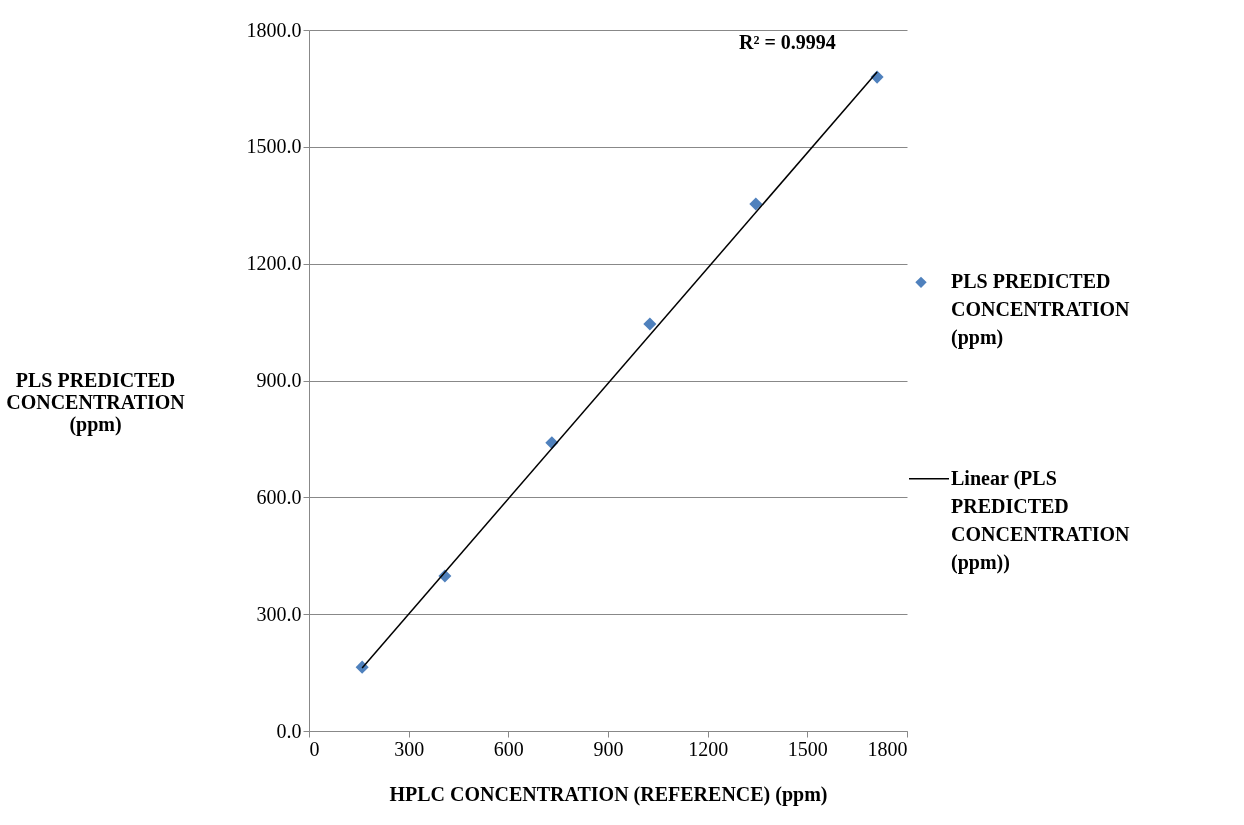 Image resolution: width=1244 pixels, height=825 pixels. What do you see at coordinates (608, 794) in the screenshot?
I see `x-axis-title: HPLC CONCENTRATION (REFERENCE) (ppm)` at bounding box center [608, 794].